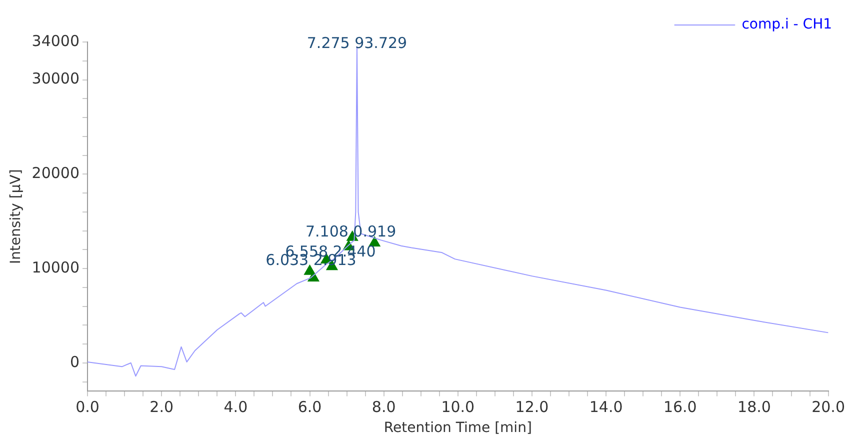  I want to click on y-tick-label: 30000, so click(56, 79).